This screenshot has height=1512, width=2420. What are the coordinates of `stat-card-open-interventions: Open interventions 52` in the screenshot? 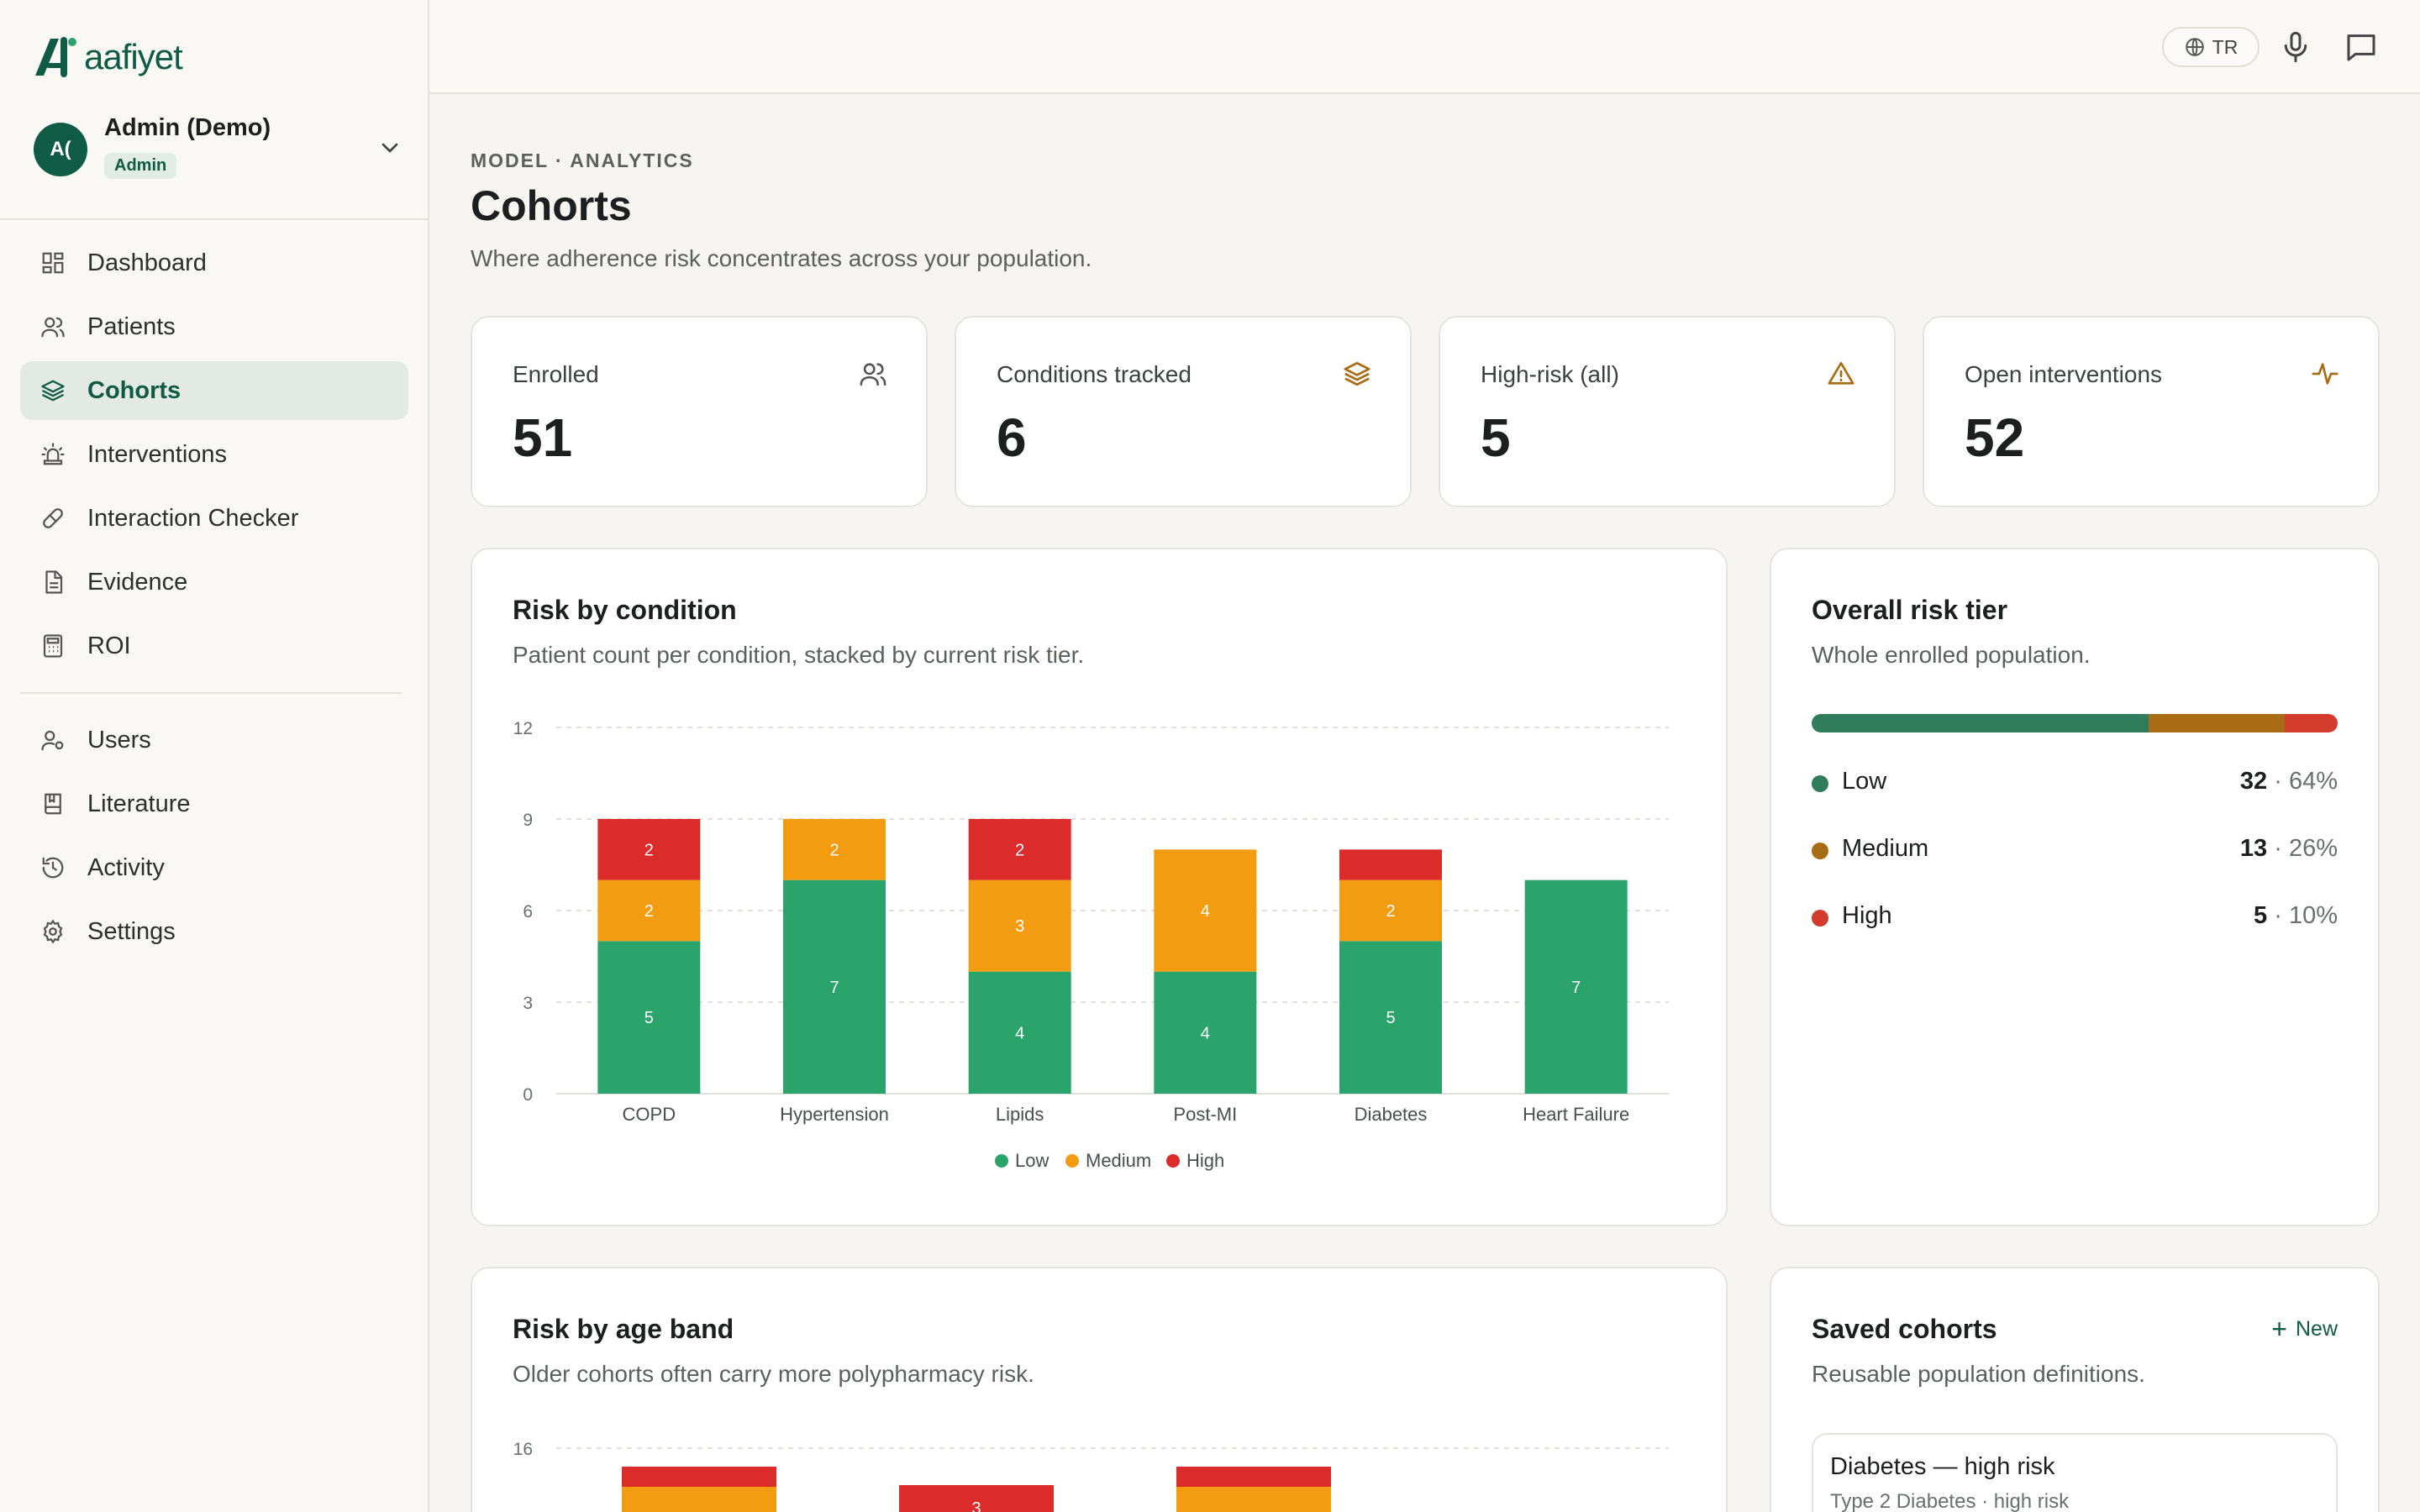 It's located at (2151, 411).